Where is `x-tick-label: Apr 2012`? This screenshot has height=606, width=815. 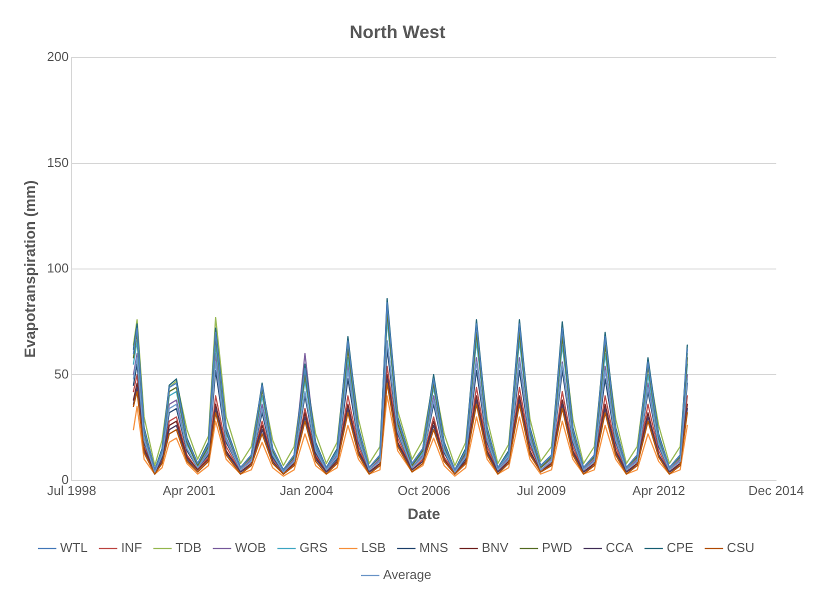
x-tick-label: Apr 2012 is located at coordinates (659, 490).